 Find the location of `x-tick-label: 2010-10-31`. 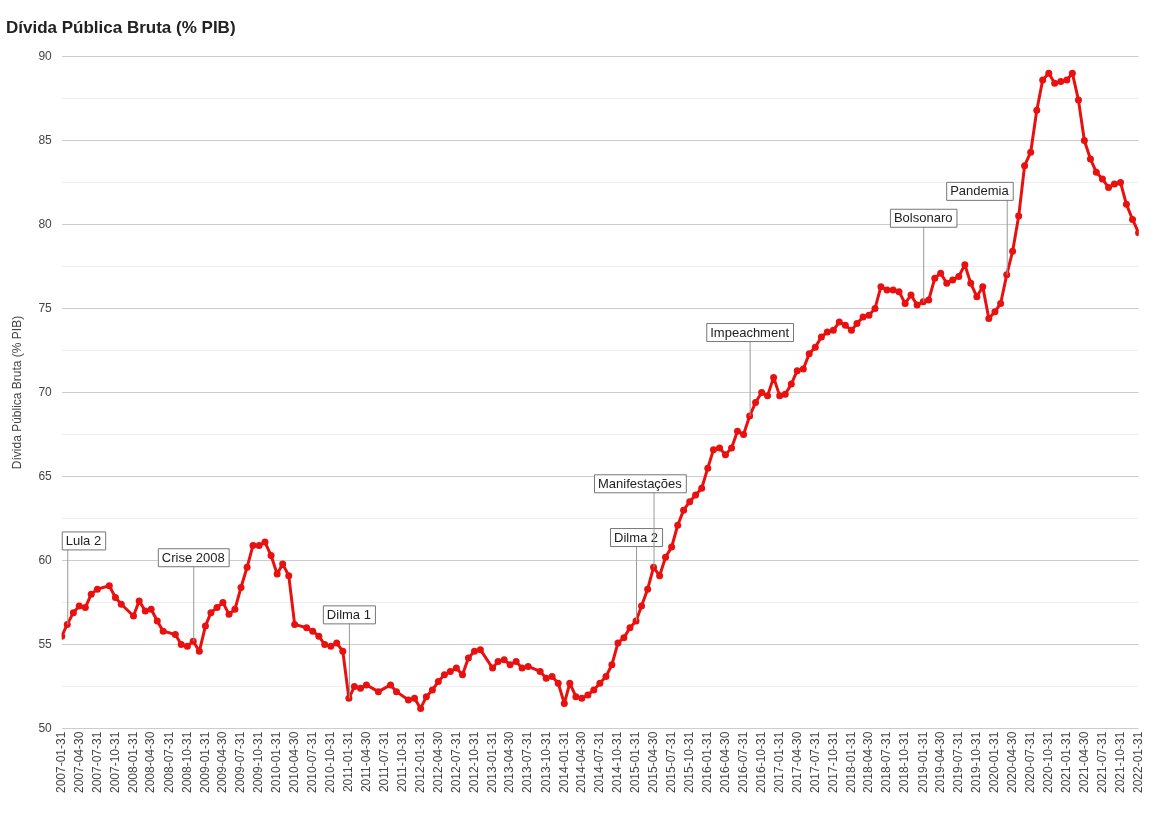

x-tick-label: 2010-10-31 is located at coordinates (330, 762).